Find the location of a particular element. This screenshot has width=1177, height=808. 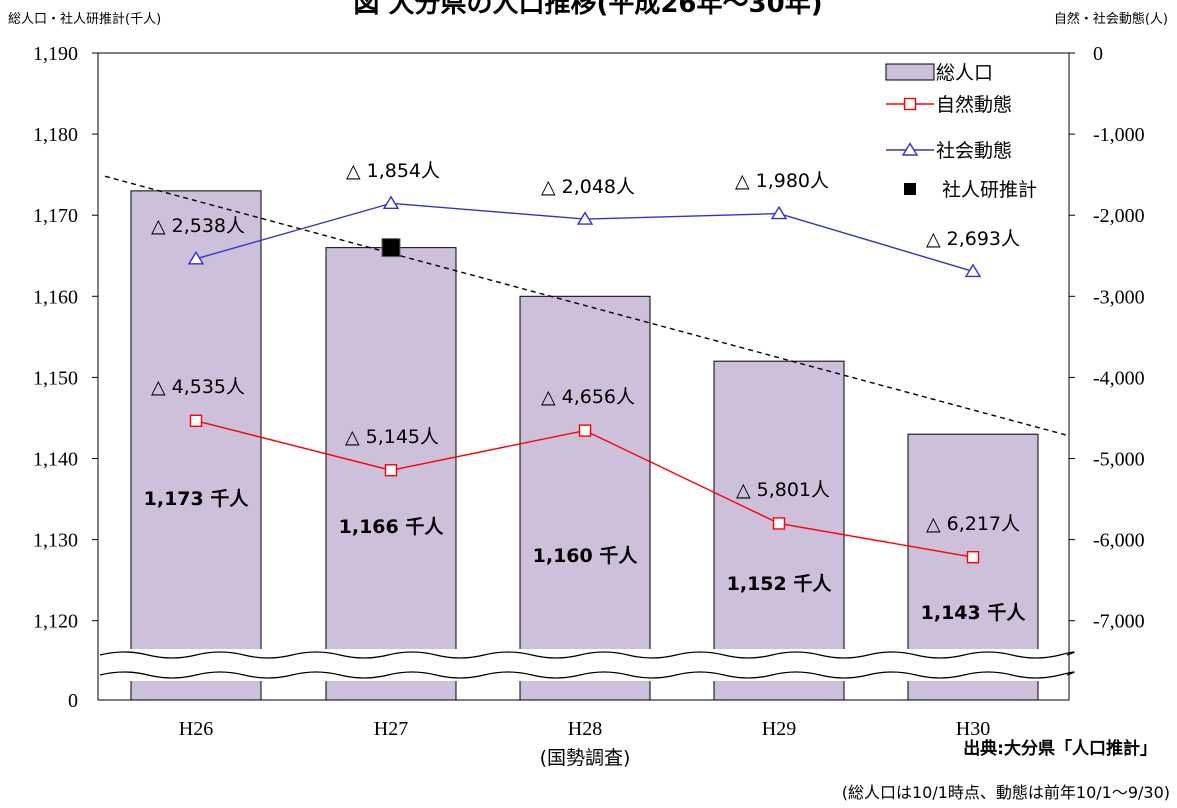

point-label: △ 6,217人 is located at coordinates (973, 524).